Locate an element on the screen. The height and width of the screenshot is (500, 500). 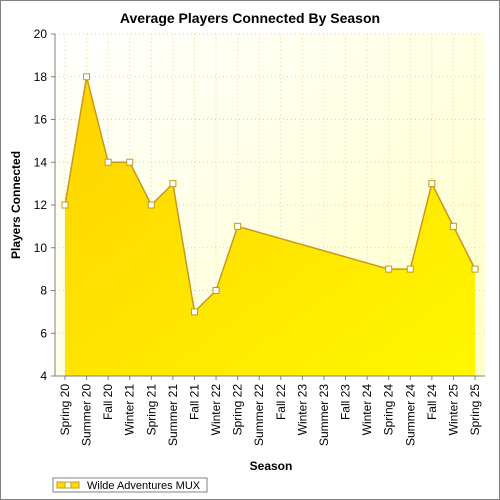
y-tick-label: 4 is located at coordinates (43, 376).